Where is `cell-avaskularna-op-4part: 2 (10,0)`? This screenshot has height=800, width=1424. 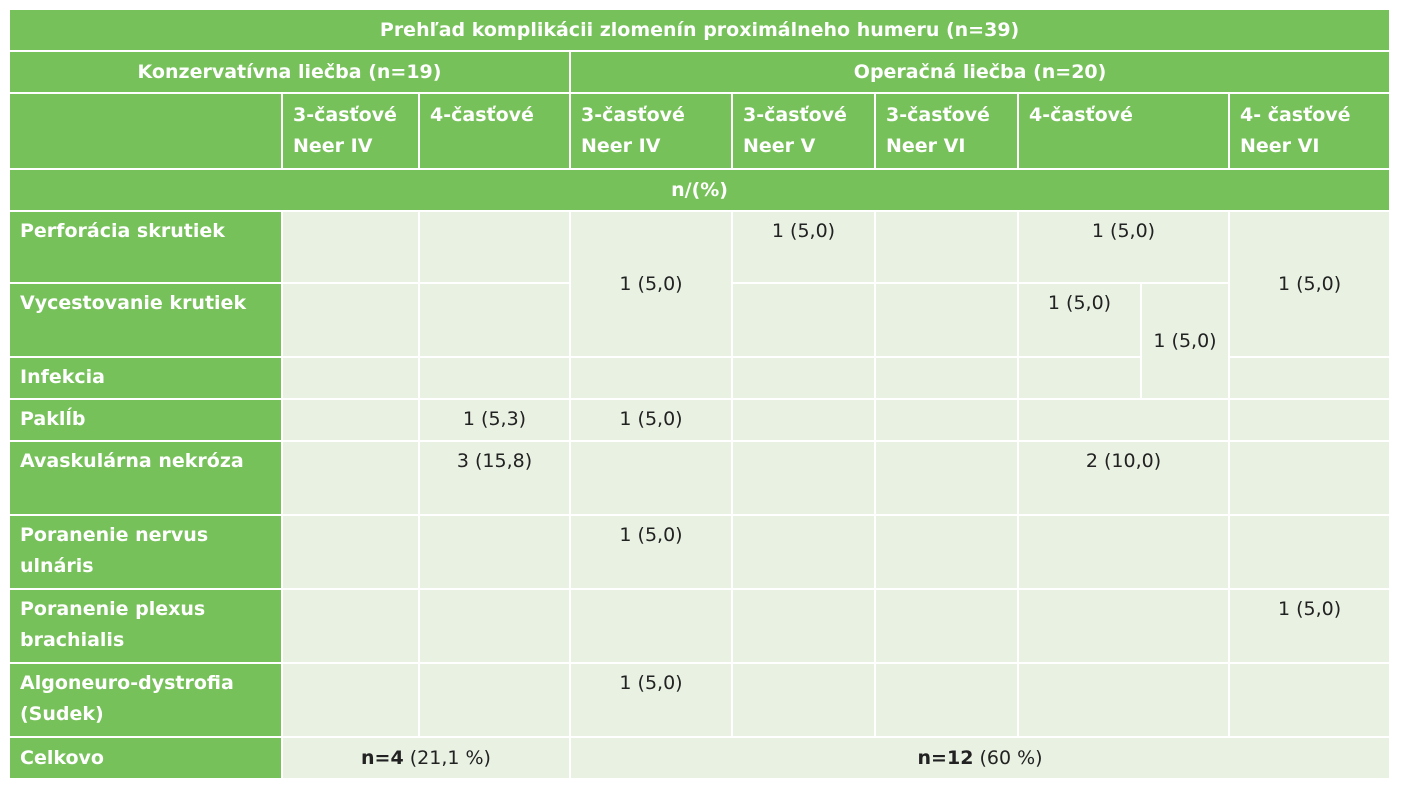 cell-avaskularna-op-4part: 2 (10,0) is located at coordinates (1123, 478).